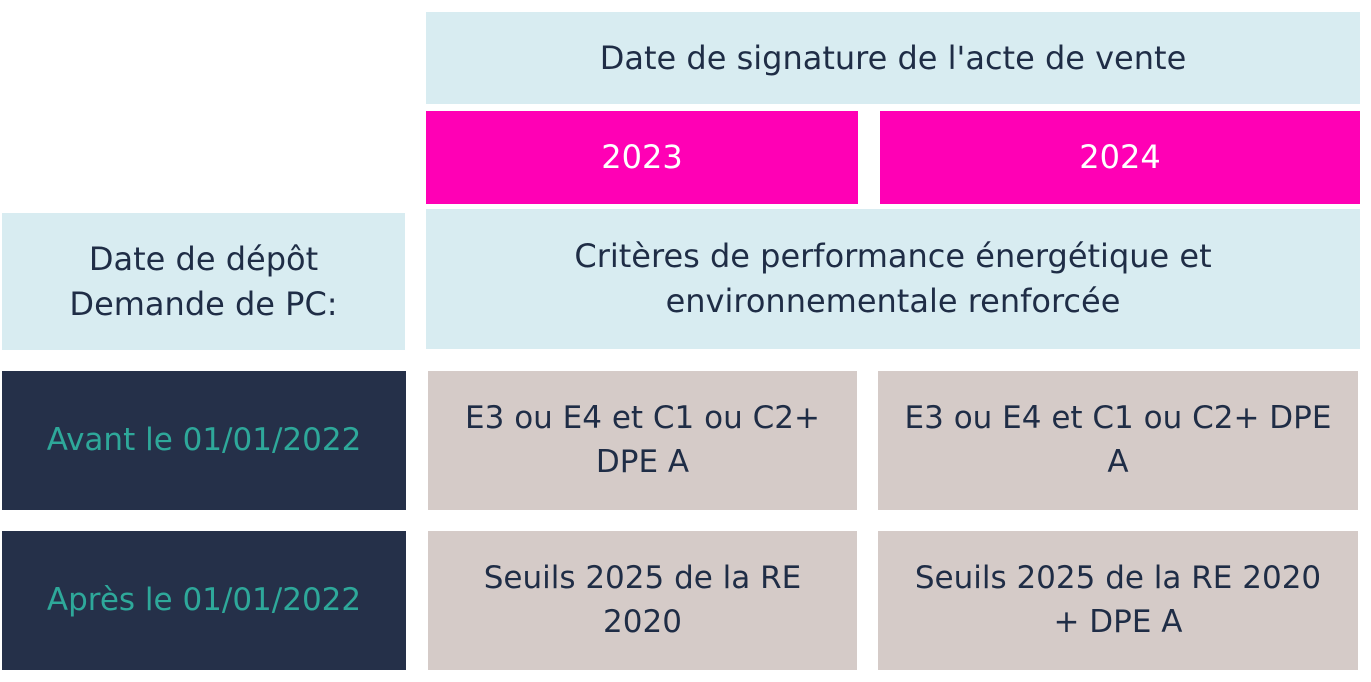 The image size is (1371, 682). I want to click on year-2023-label: 2023, so click(642, 157).